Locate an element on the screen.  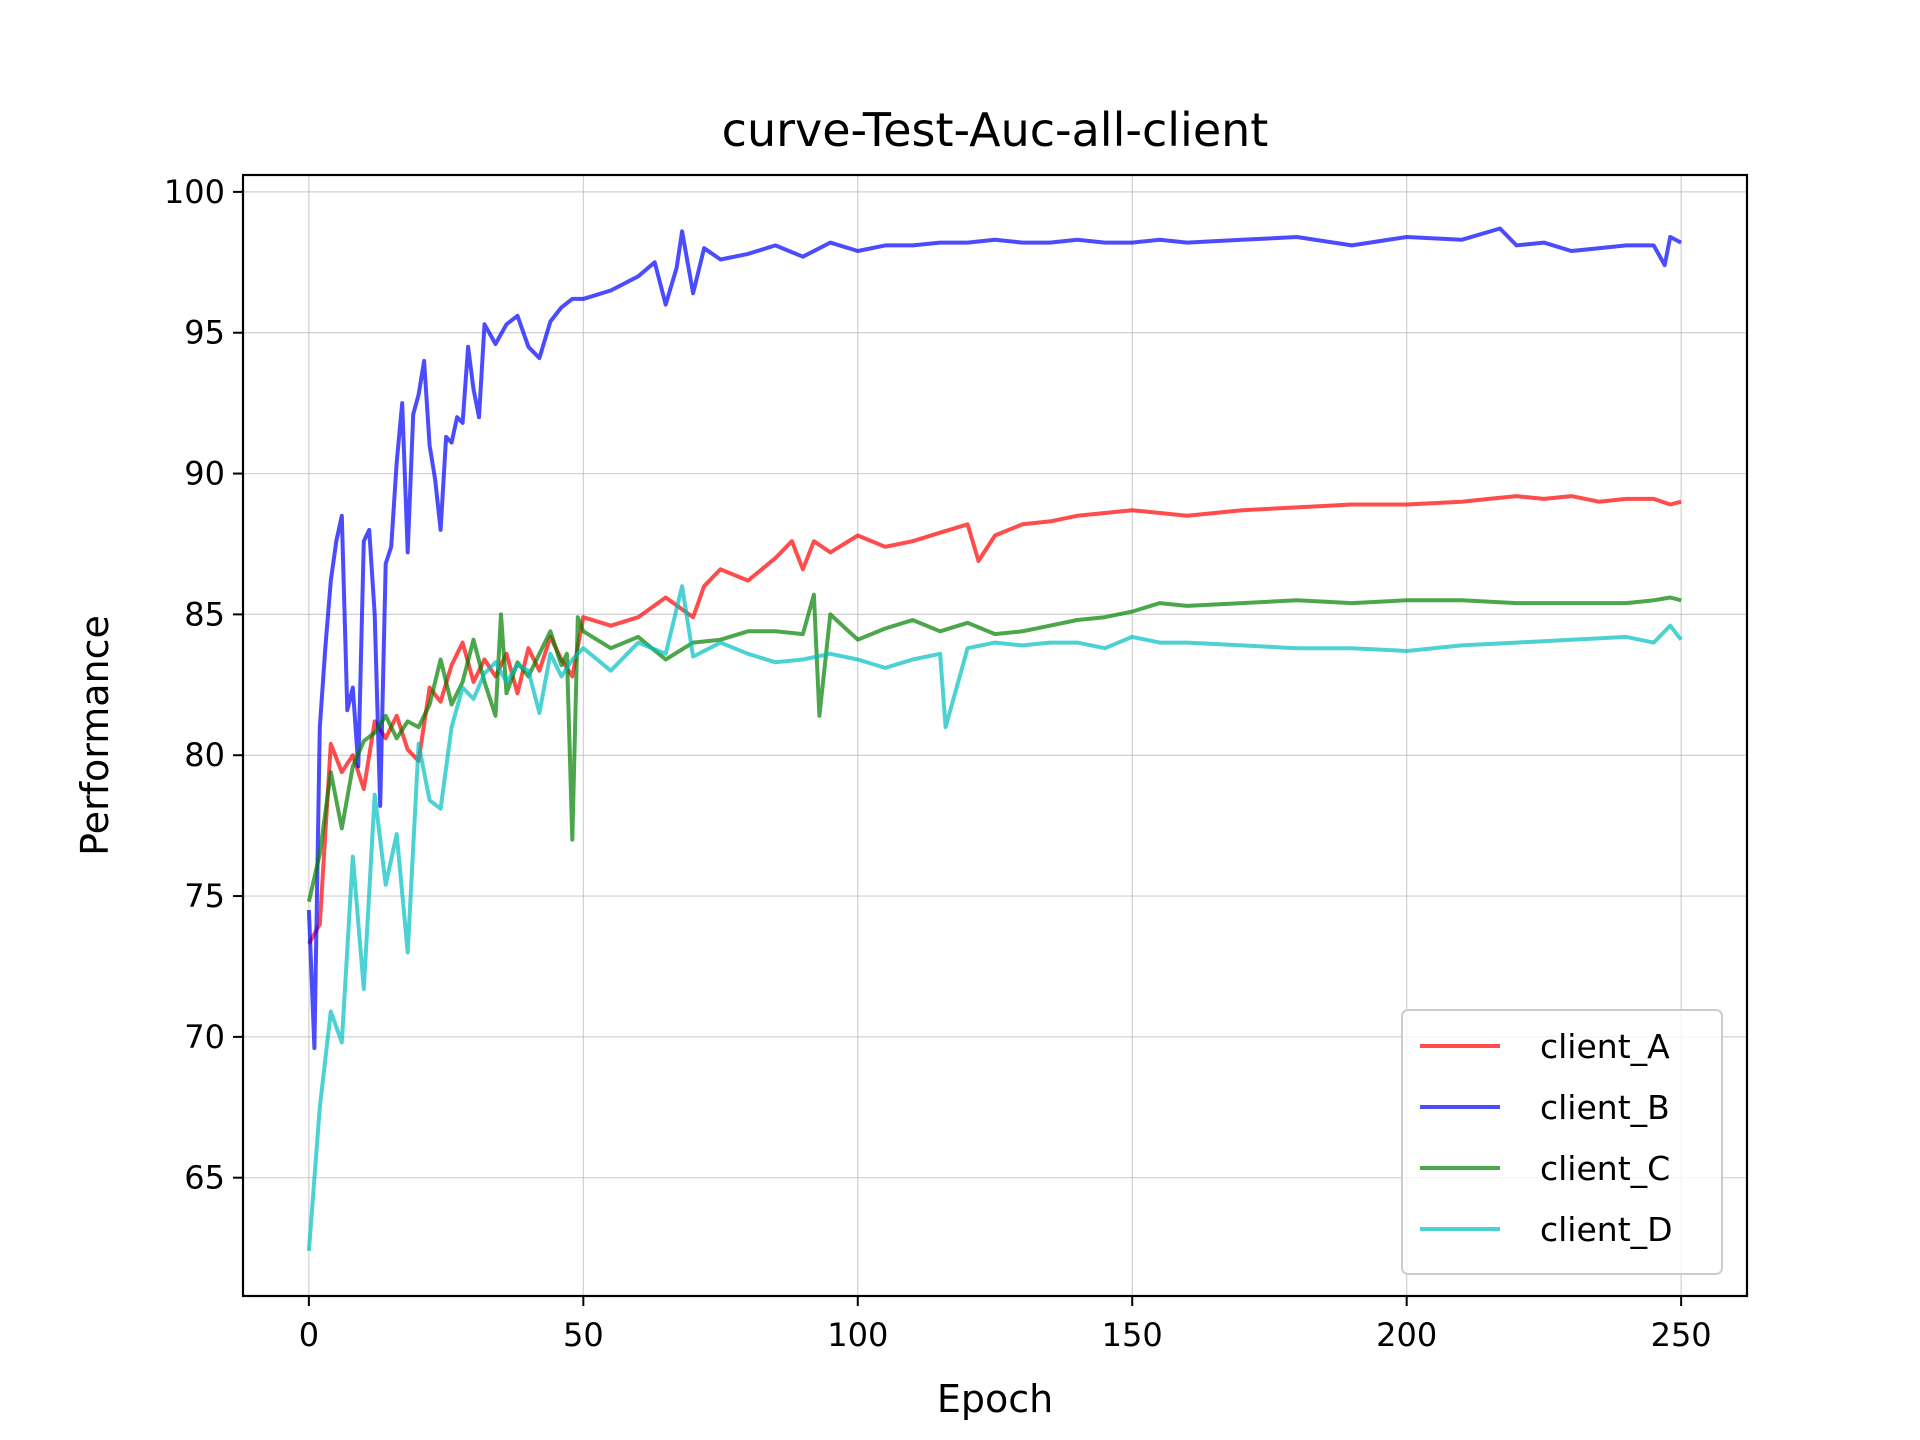
y-tick-label: 85 is located at coordinates (204, 614).